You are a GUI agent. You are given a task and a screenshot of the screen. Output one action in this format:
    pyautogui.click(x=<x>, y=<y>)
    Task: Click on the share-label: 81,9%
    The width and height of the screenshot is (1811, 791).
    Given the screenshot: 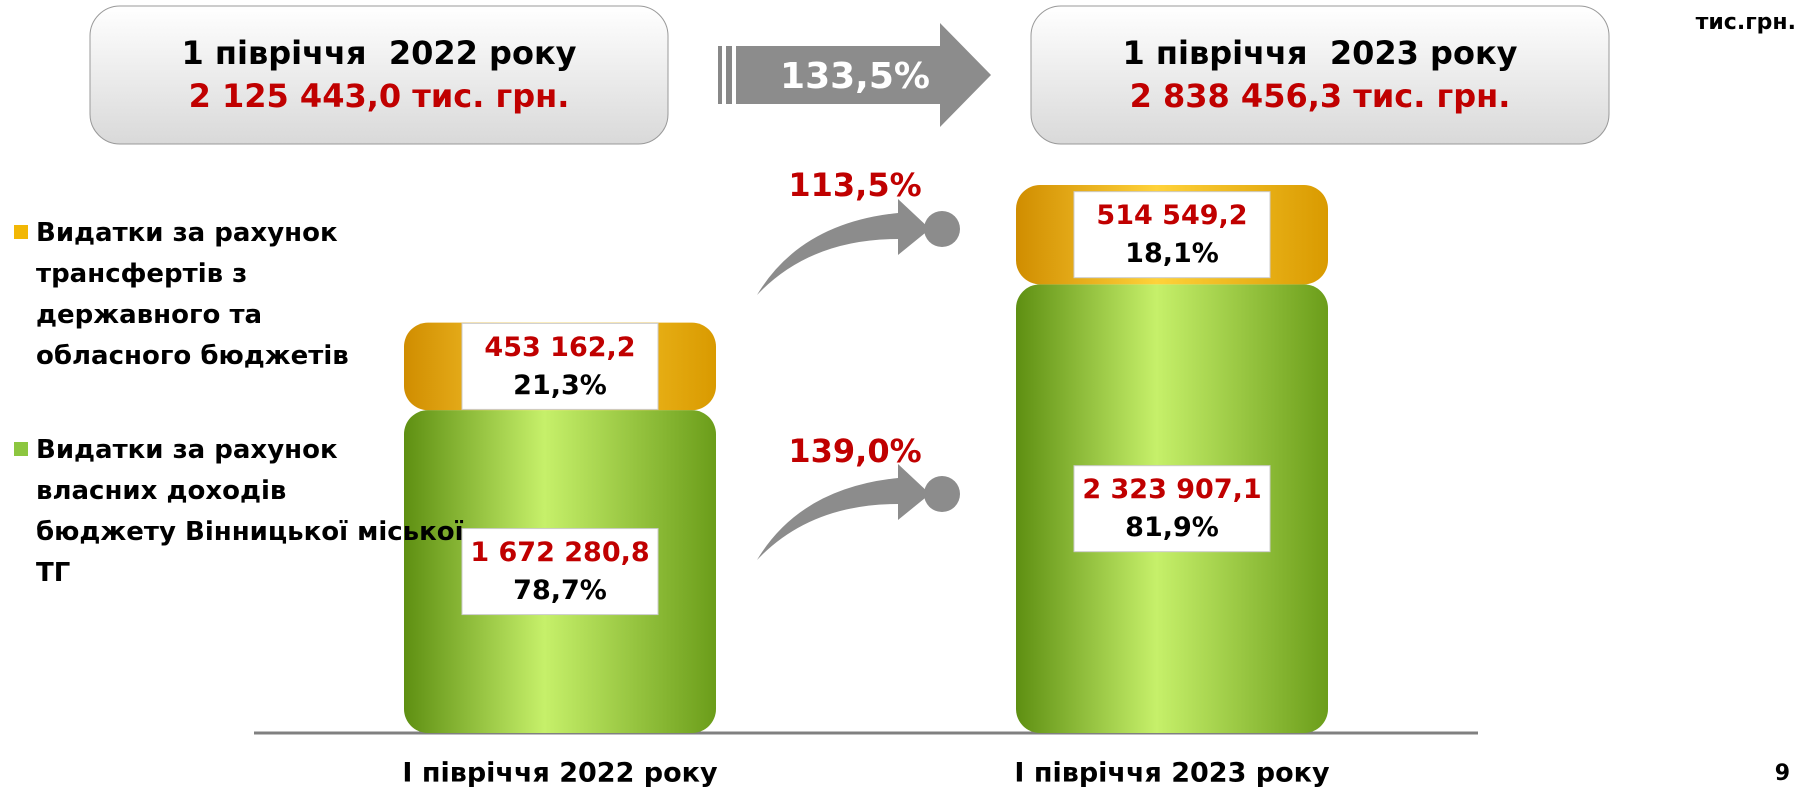 What is the action you would take?
    pyautogui.click(x=1172, y=527)
    